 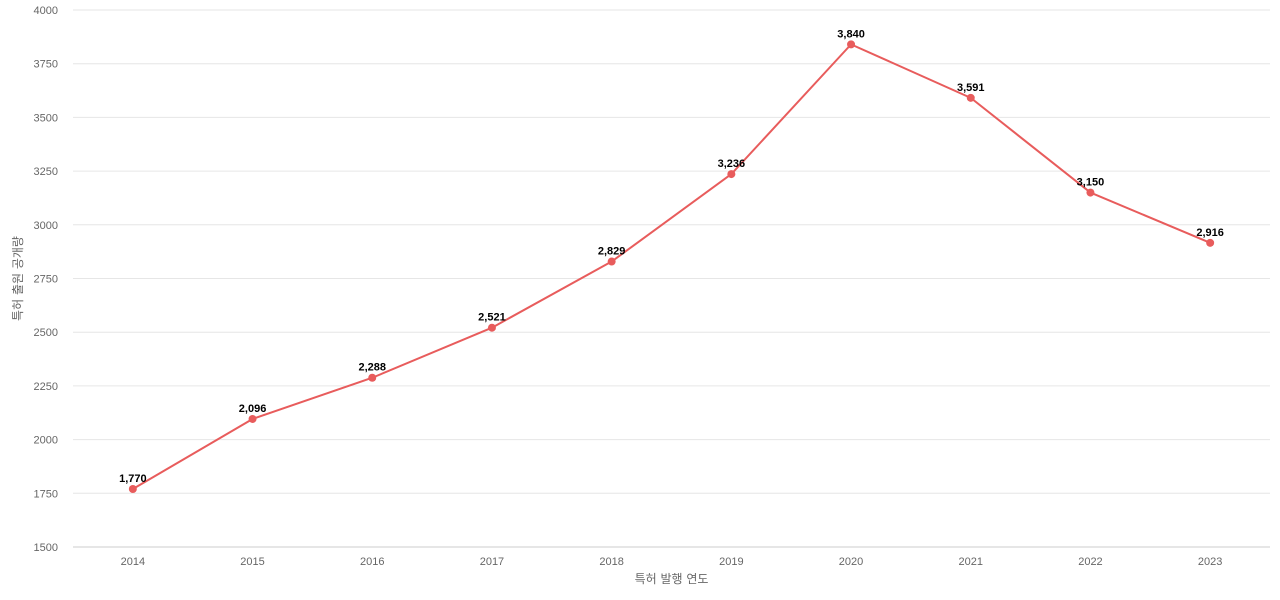 I want to click on data-label: 3,840, so click(x=851, y=34).